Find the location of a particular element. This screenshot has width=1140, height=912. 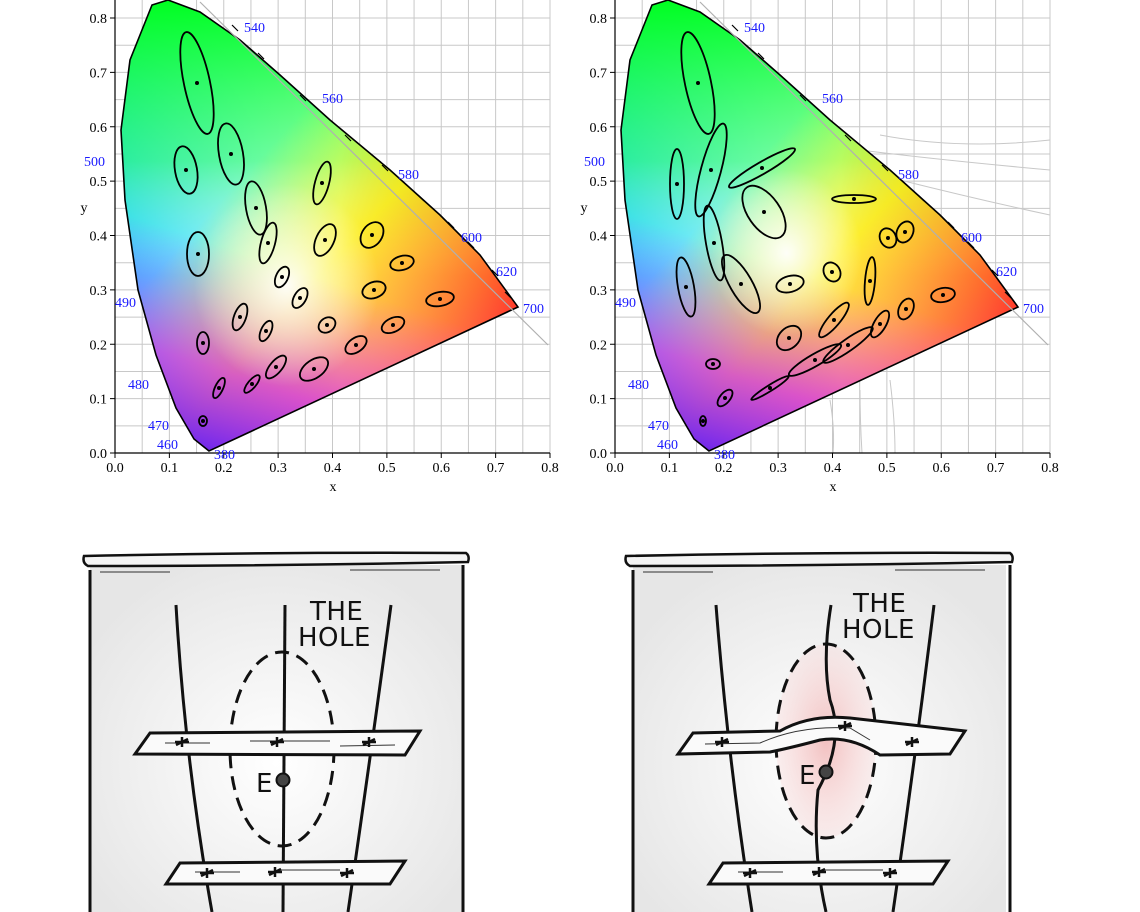

ellipse-12-center is located at coordinates (374, 290).